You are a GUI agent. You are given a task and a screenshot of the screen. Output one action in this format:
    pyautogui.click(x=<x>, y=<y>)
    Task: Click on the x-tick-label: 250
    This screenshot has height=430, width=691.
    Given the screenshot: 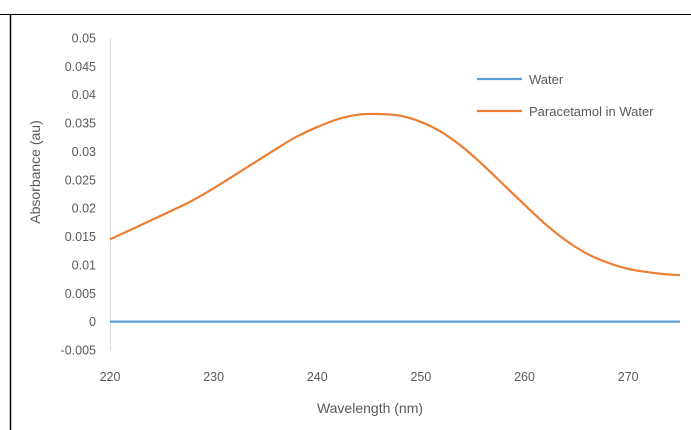 What is the action you would take?
    pyautogui.click(x=420, y=377)
    